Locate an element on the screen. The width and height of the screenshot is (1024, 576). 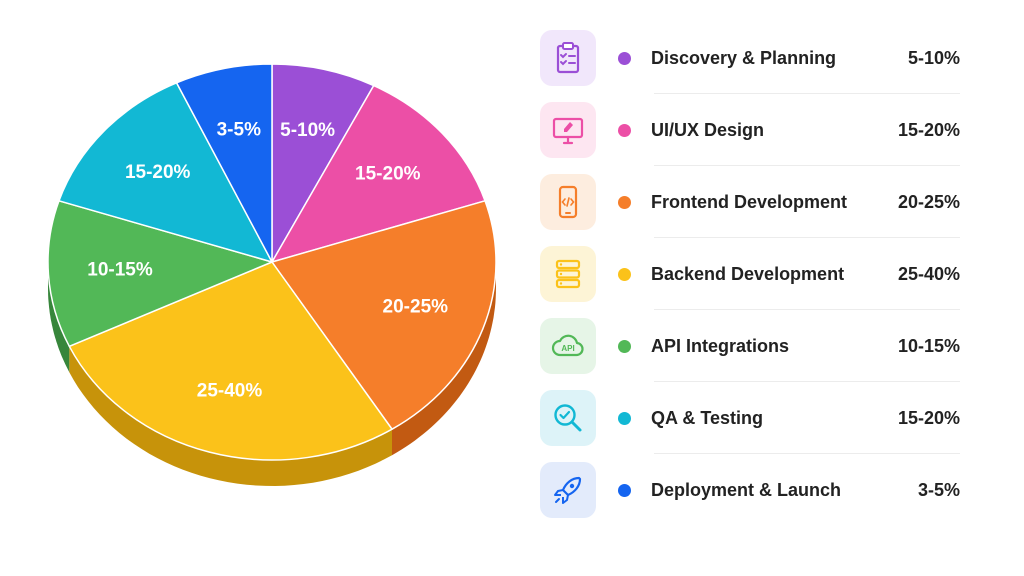
svg-text: API is located at coordinates (567, 348).